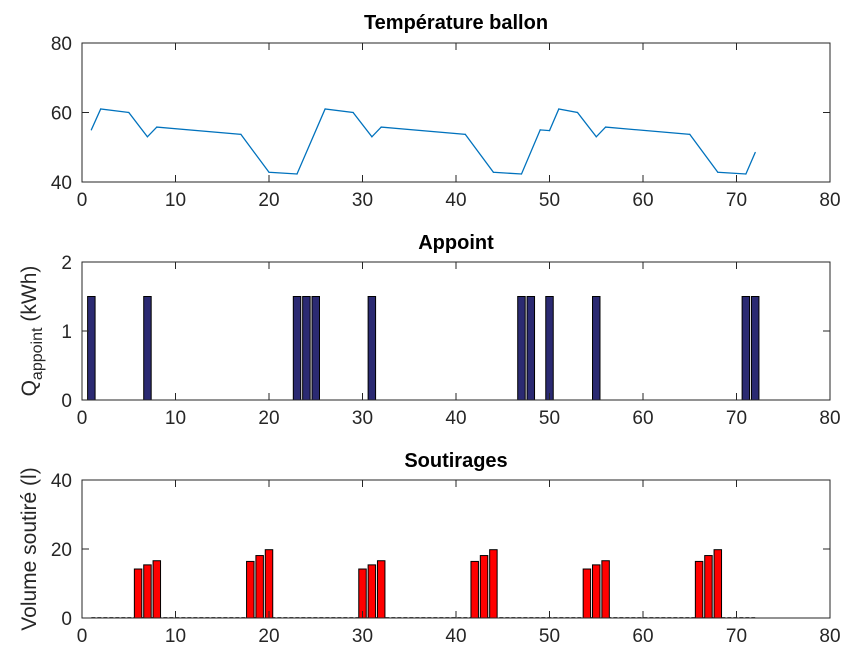 Image resolution: width=845 pixels, height=651 pixels. I want to click on y-tick-label: 1, so click(66, 332).